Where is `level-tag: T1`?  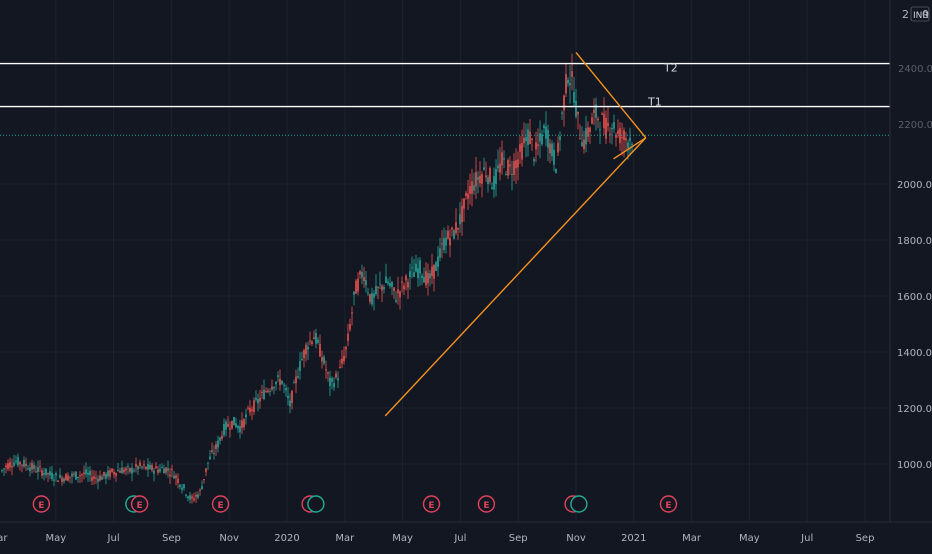
level-tag: T1 is located at coordinates (654, 102).